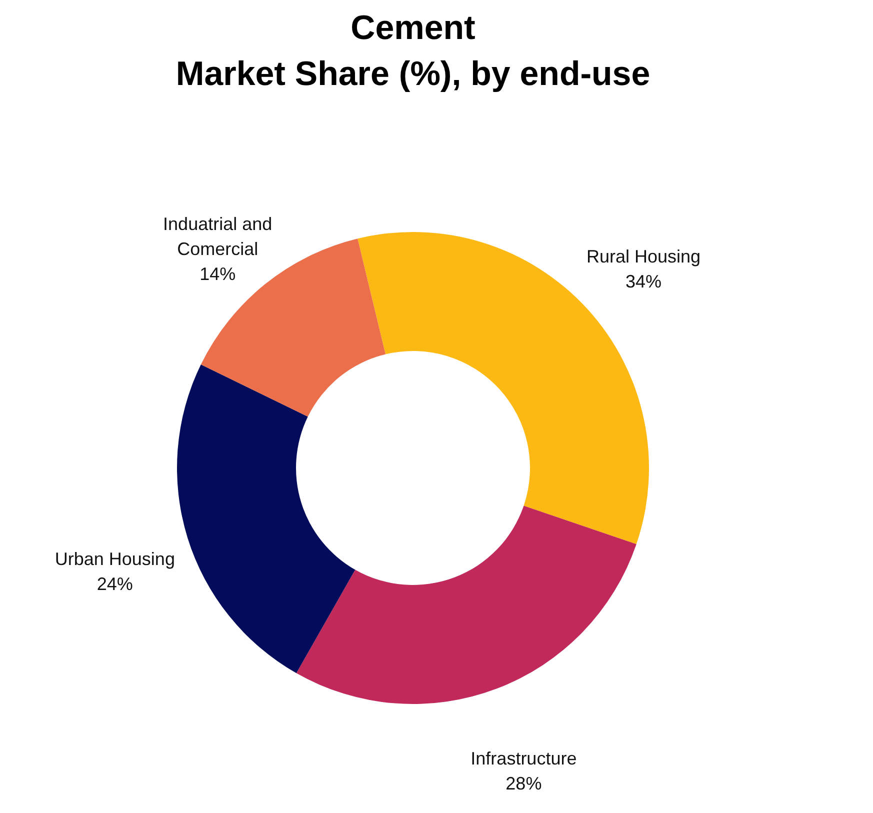 Image resolution: width=873 pixels, height=813 pixels. What do you see at coordinates (217, 236) in the screenshot?
I see `slice-label: Induatrial and Comercial` at bounding box center [217, 236].